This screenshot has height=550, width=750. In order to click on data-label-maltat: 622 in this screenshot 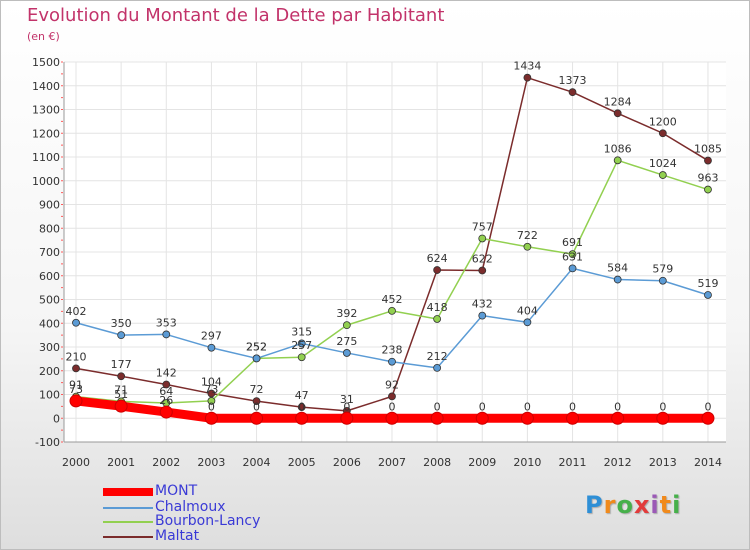, I will do `click(482, 259)`.